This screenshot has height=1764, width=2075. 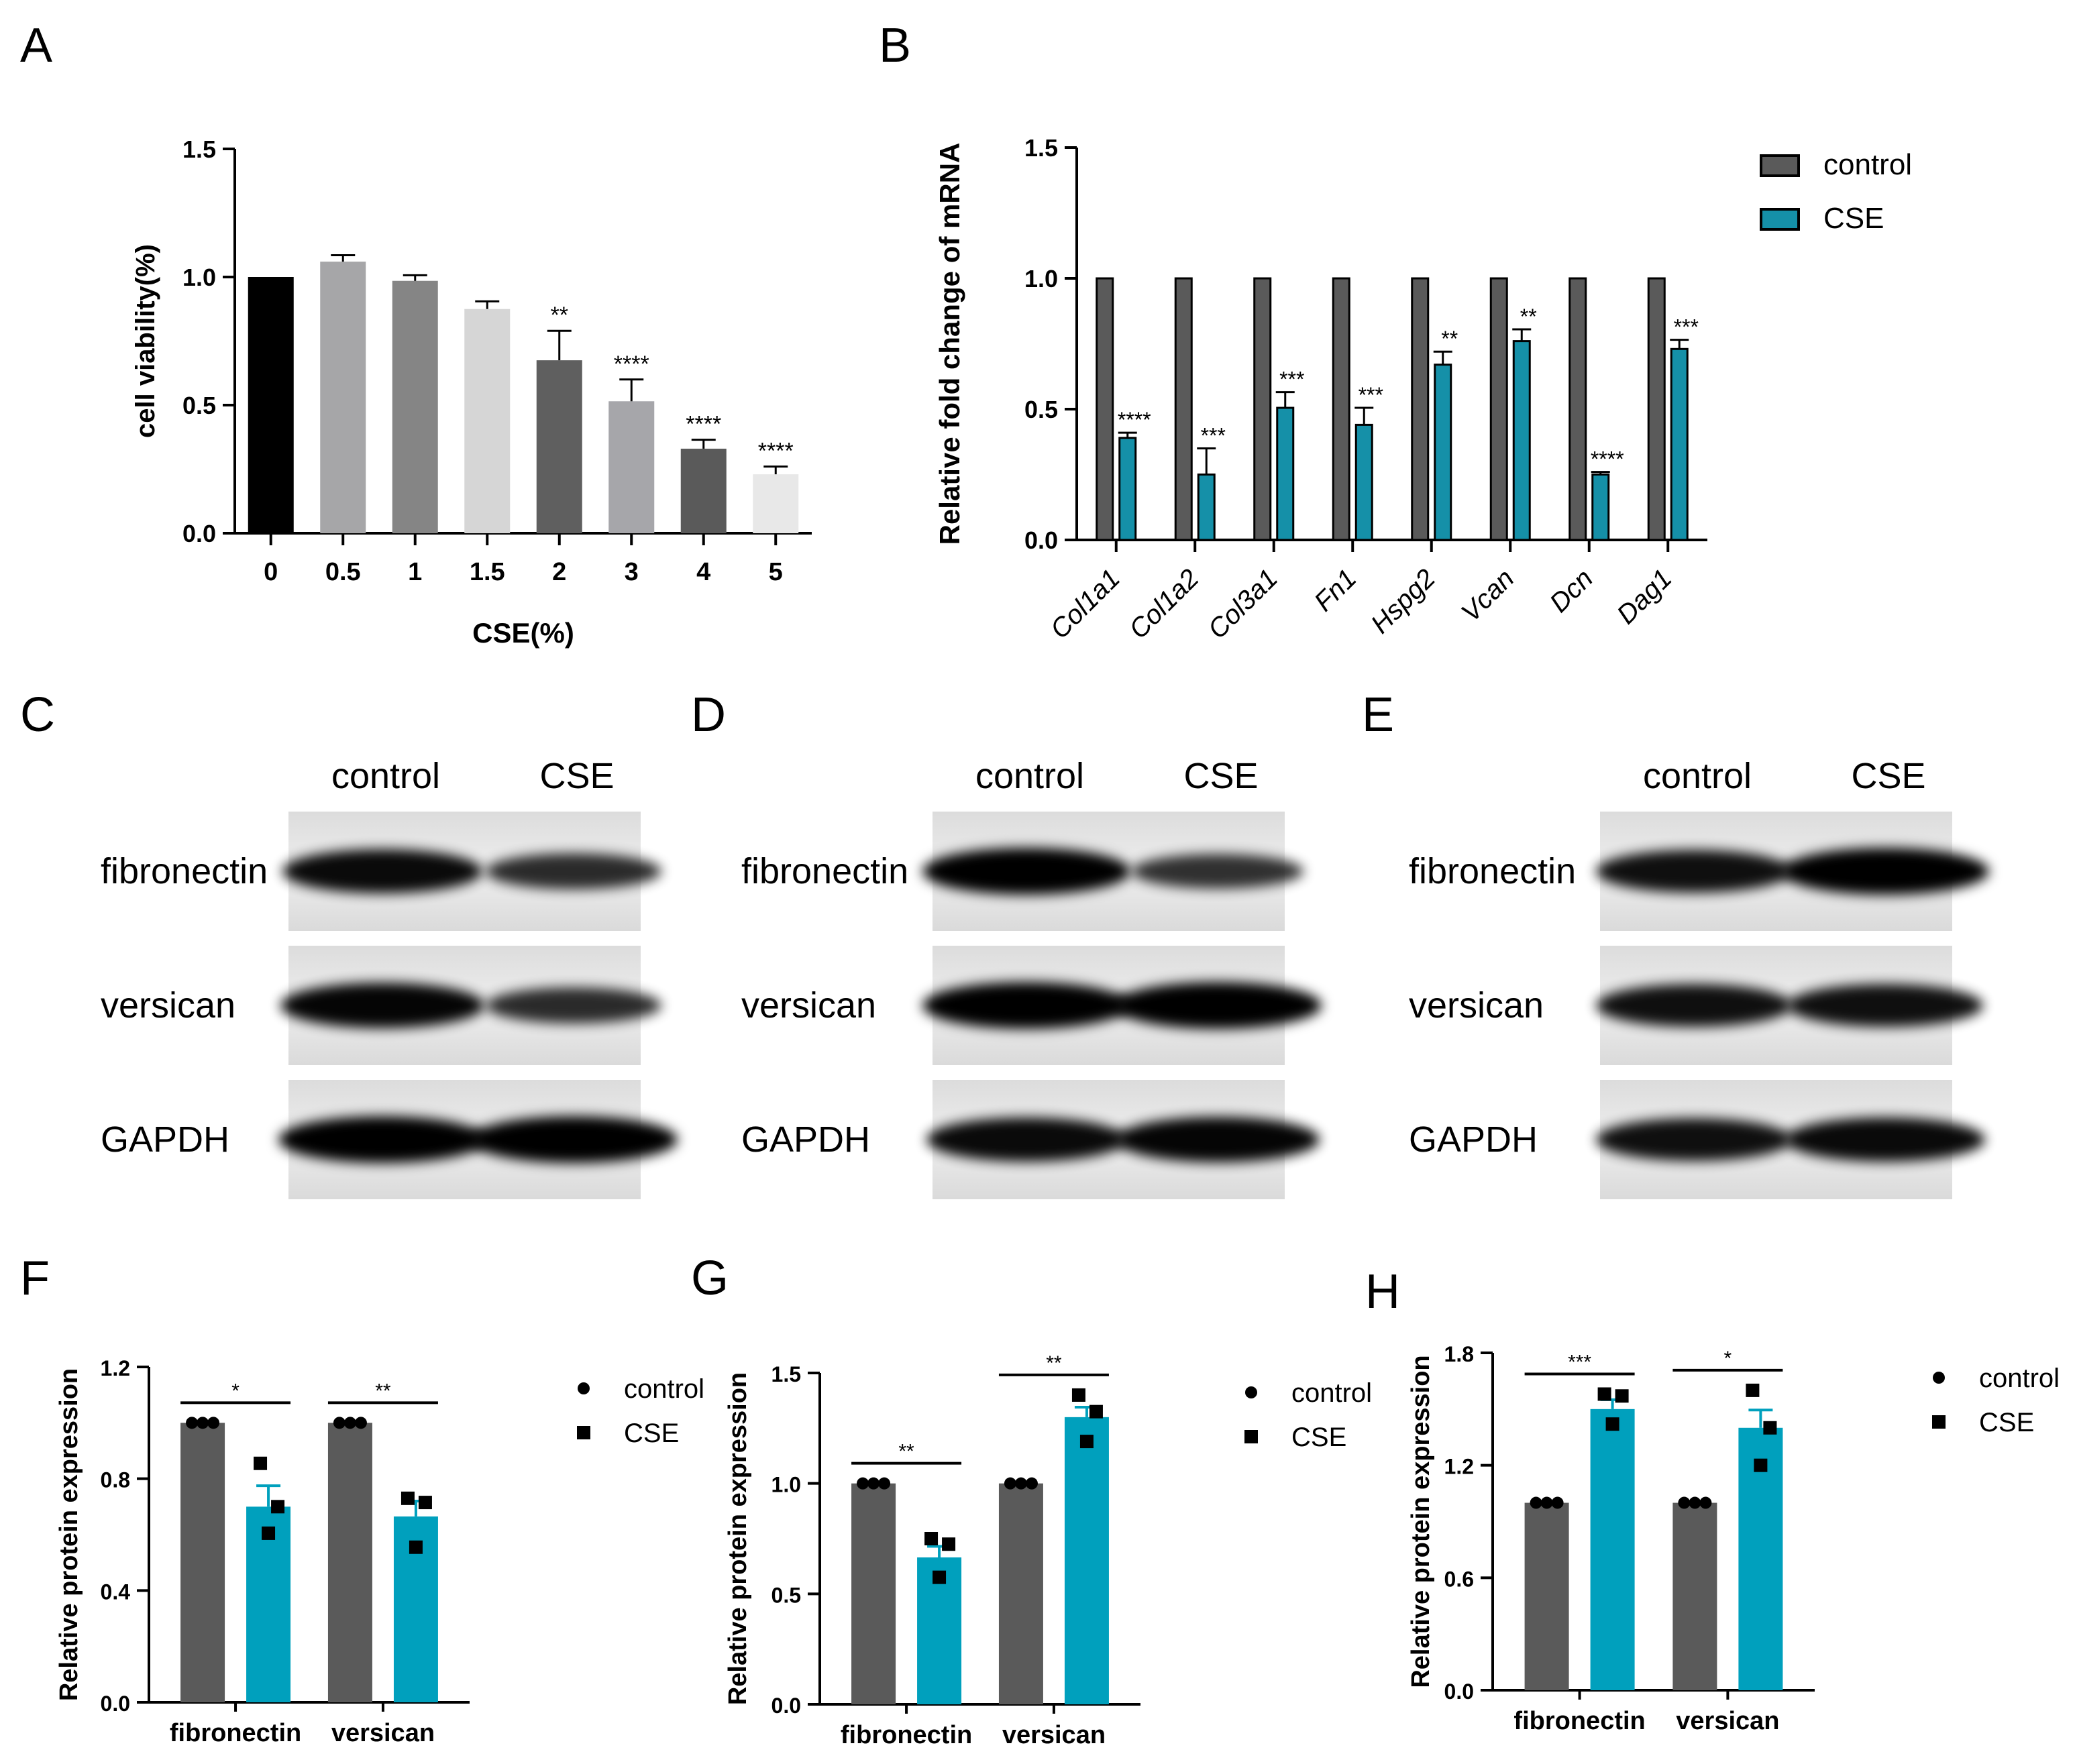 What do you see at coordinates (1382, 1292) in the screenshot?
I see `panel-letter-h: H` at bounding box center [1382, 1292].